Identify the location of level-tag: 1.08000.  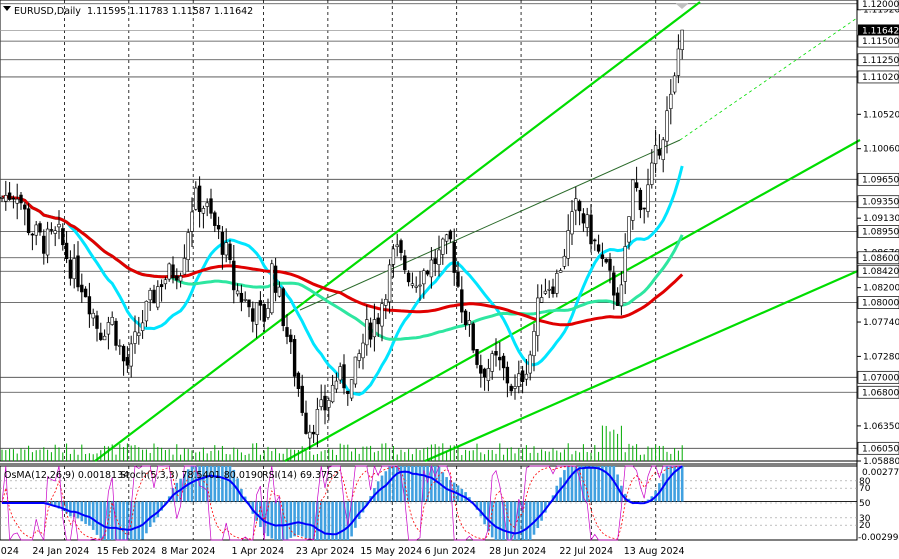
(880, 304).